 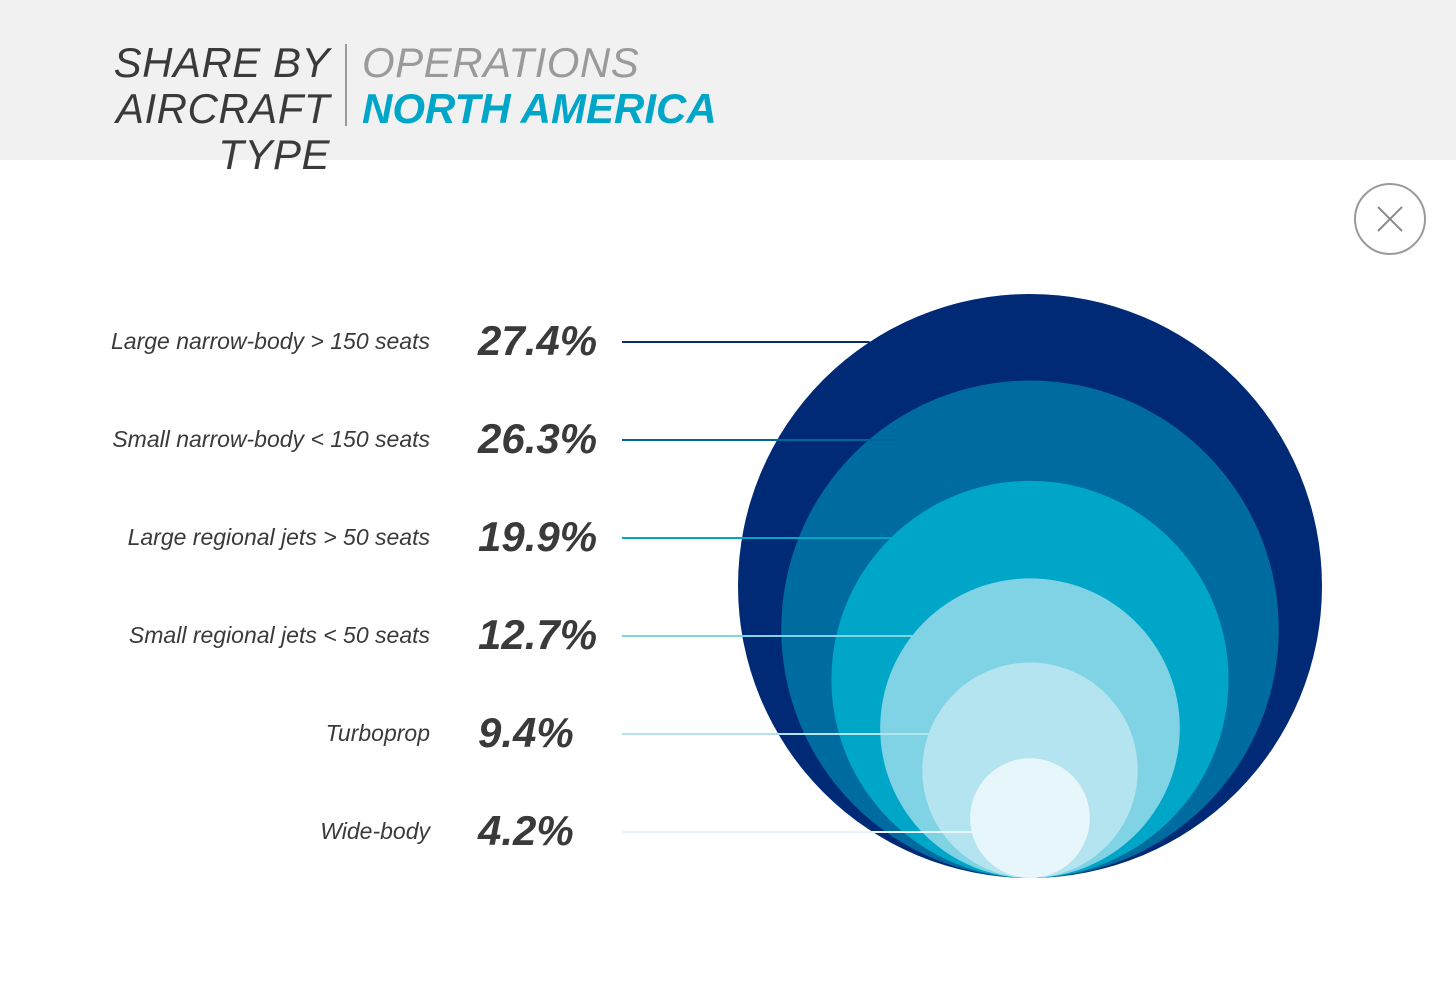 I want to click on category-label: Wide-body, so click(x=375, y=831).